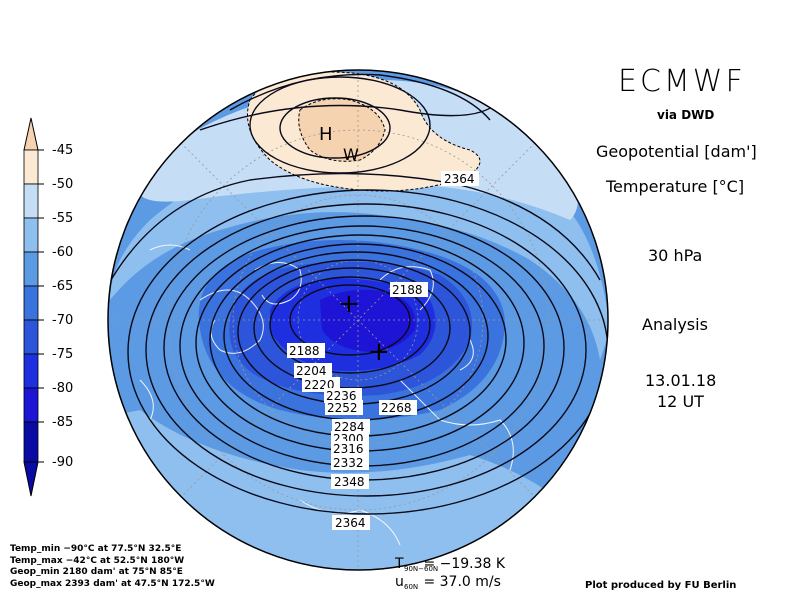 This screenshot has height=612, width=792. I want to click on temp-min: Temp_min −90°C at 77.5°N 32.5°E, so click(96, 549).